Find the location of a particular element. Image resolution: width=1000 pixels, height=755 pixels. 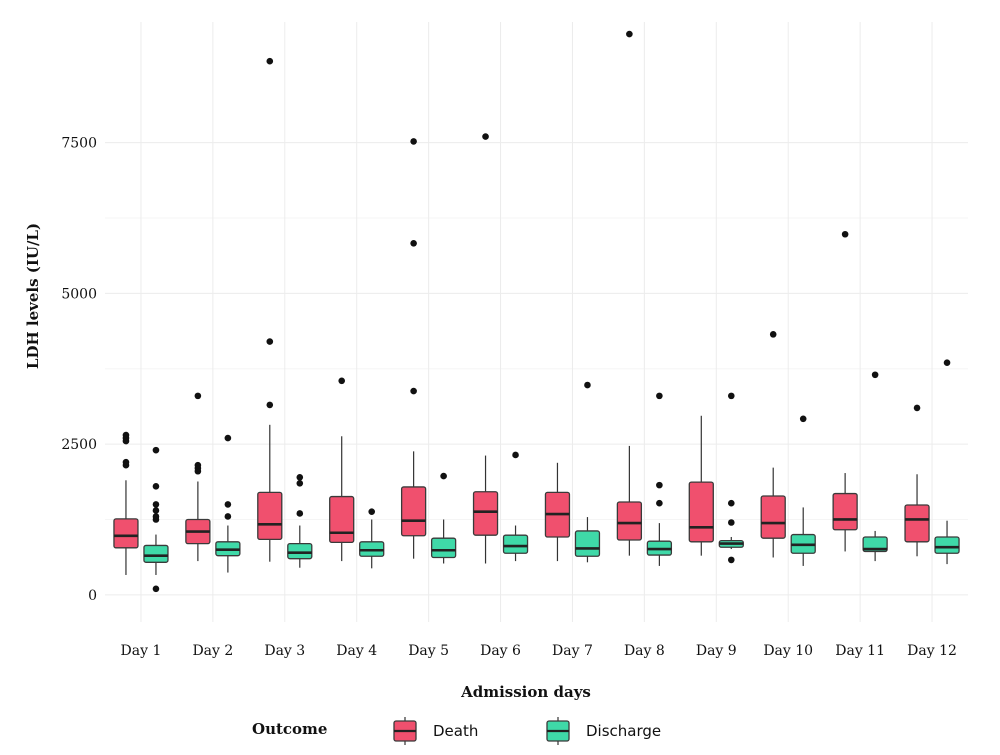

legend: Outcome Death Discharge is located at coordinates (456, 731).